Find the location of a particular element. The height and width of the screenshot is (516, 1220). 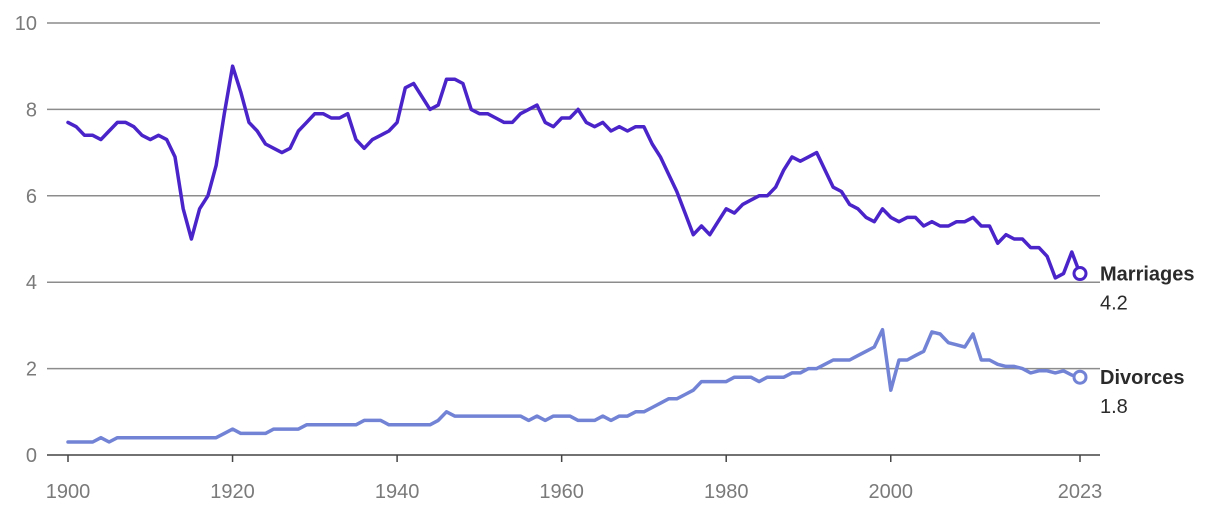

x-tick-label: 1980 is located at coordinates (726, 492).